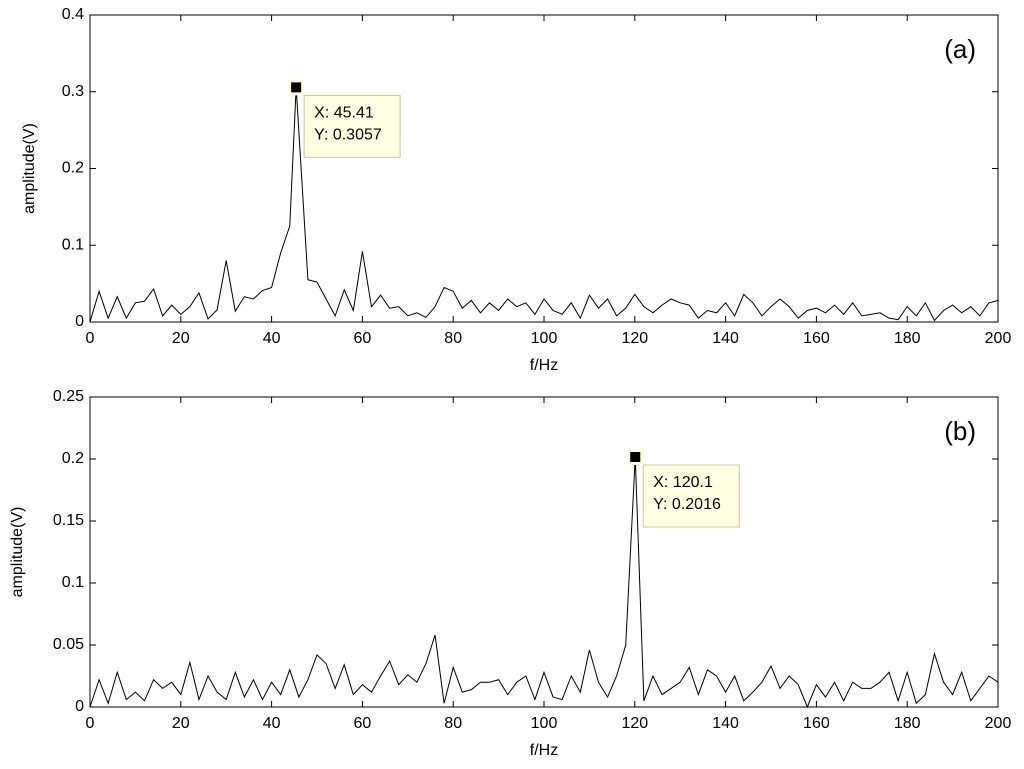  I want to click on panel-label: (b), so click(960, 431).